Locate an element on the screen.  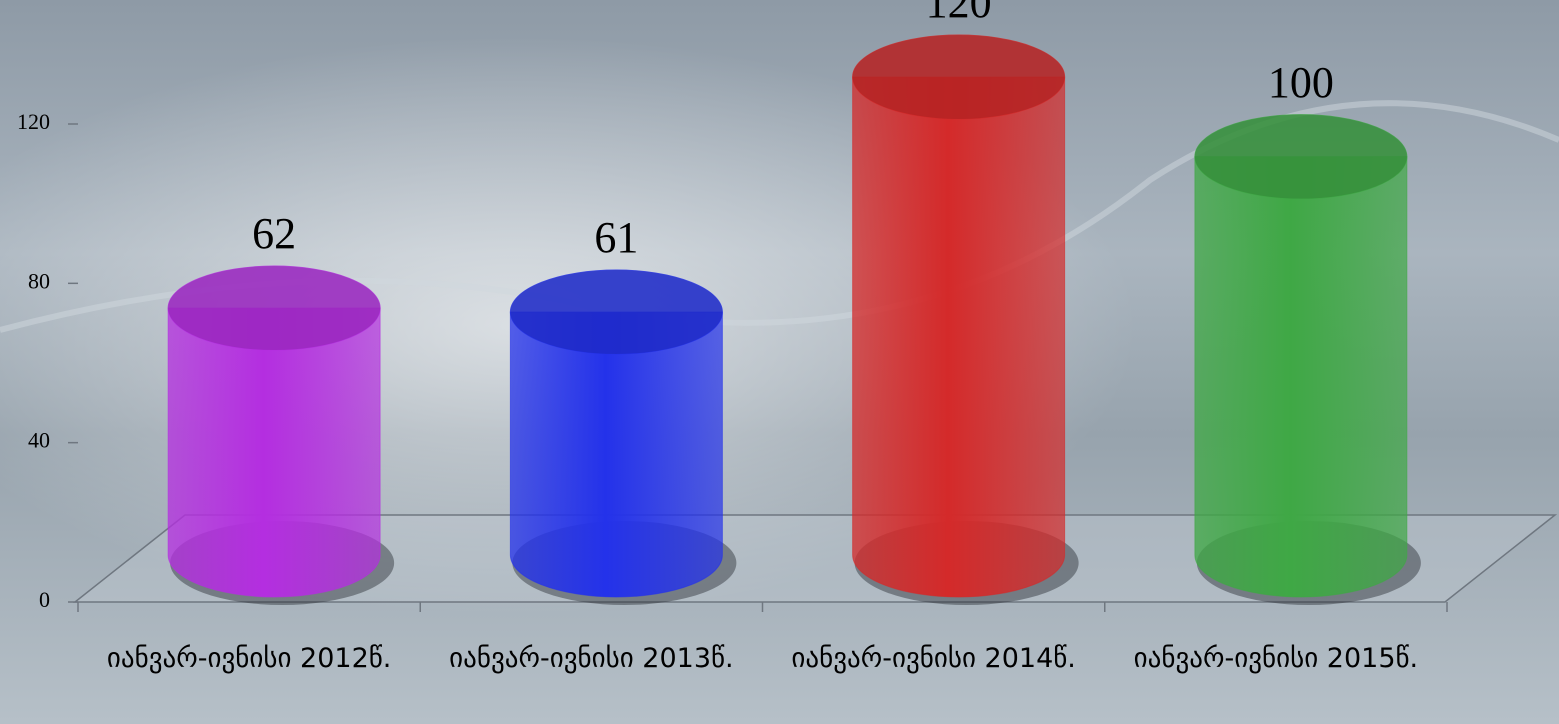
y-tick-label: 0 is located at coordinates (44, 599).